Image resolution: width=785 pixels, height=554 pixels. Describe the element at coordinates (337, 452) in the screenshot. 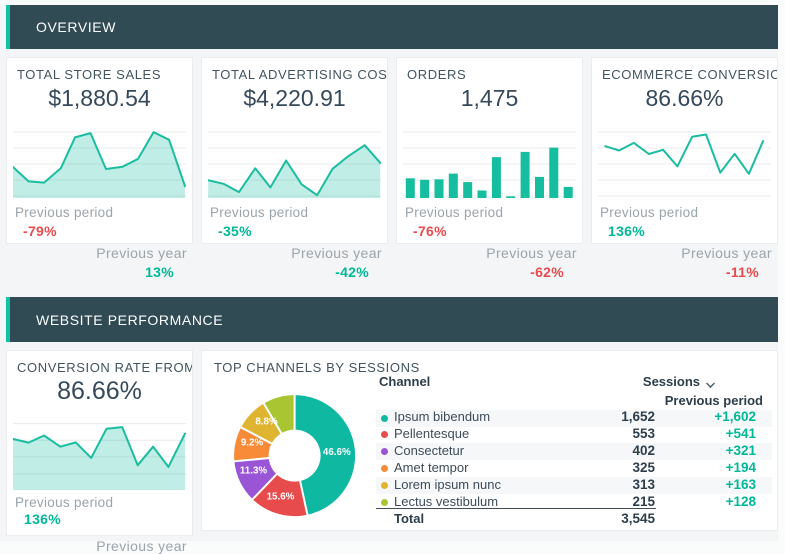

I see `svg-text: 46.6%` at that location.